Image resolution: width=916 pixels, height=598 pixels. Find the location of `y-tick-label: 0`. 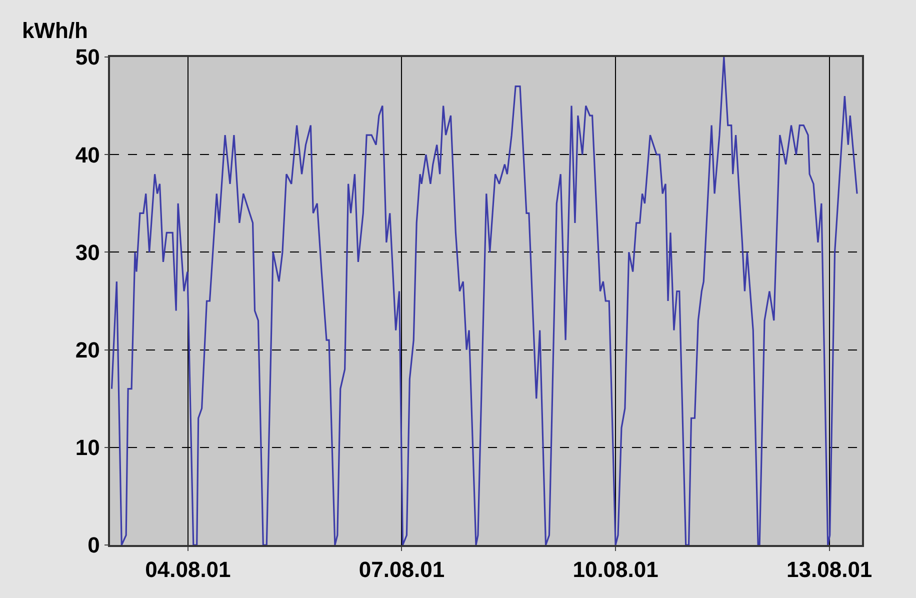

y-tick-label: 0 is located at coordinates (94, 545).